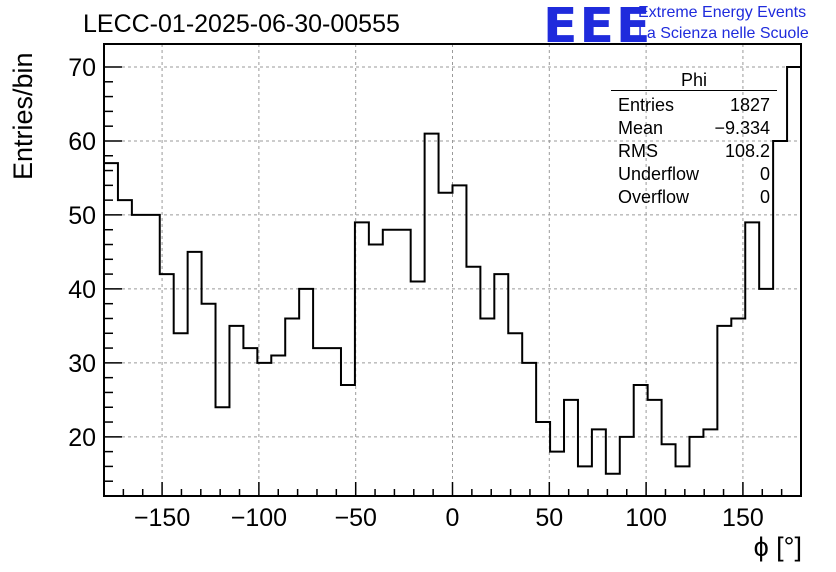  I want to click on x-tick-label: 0, so click(453, 518).